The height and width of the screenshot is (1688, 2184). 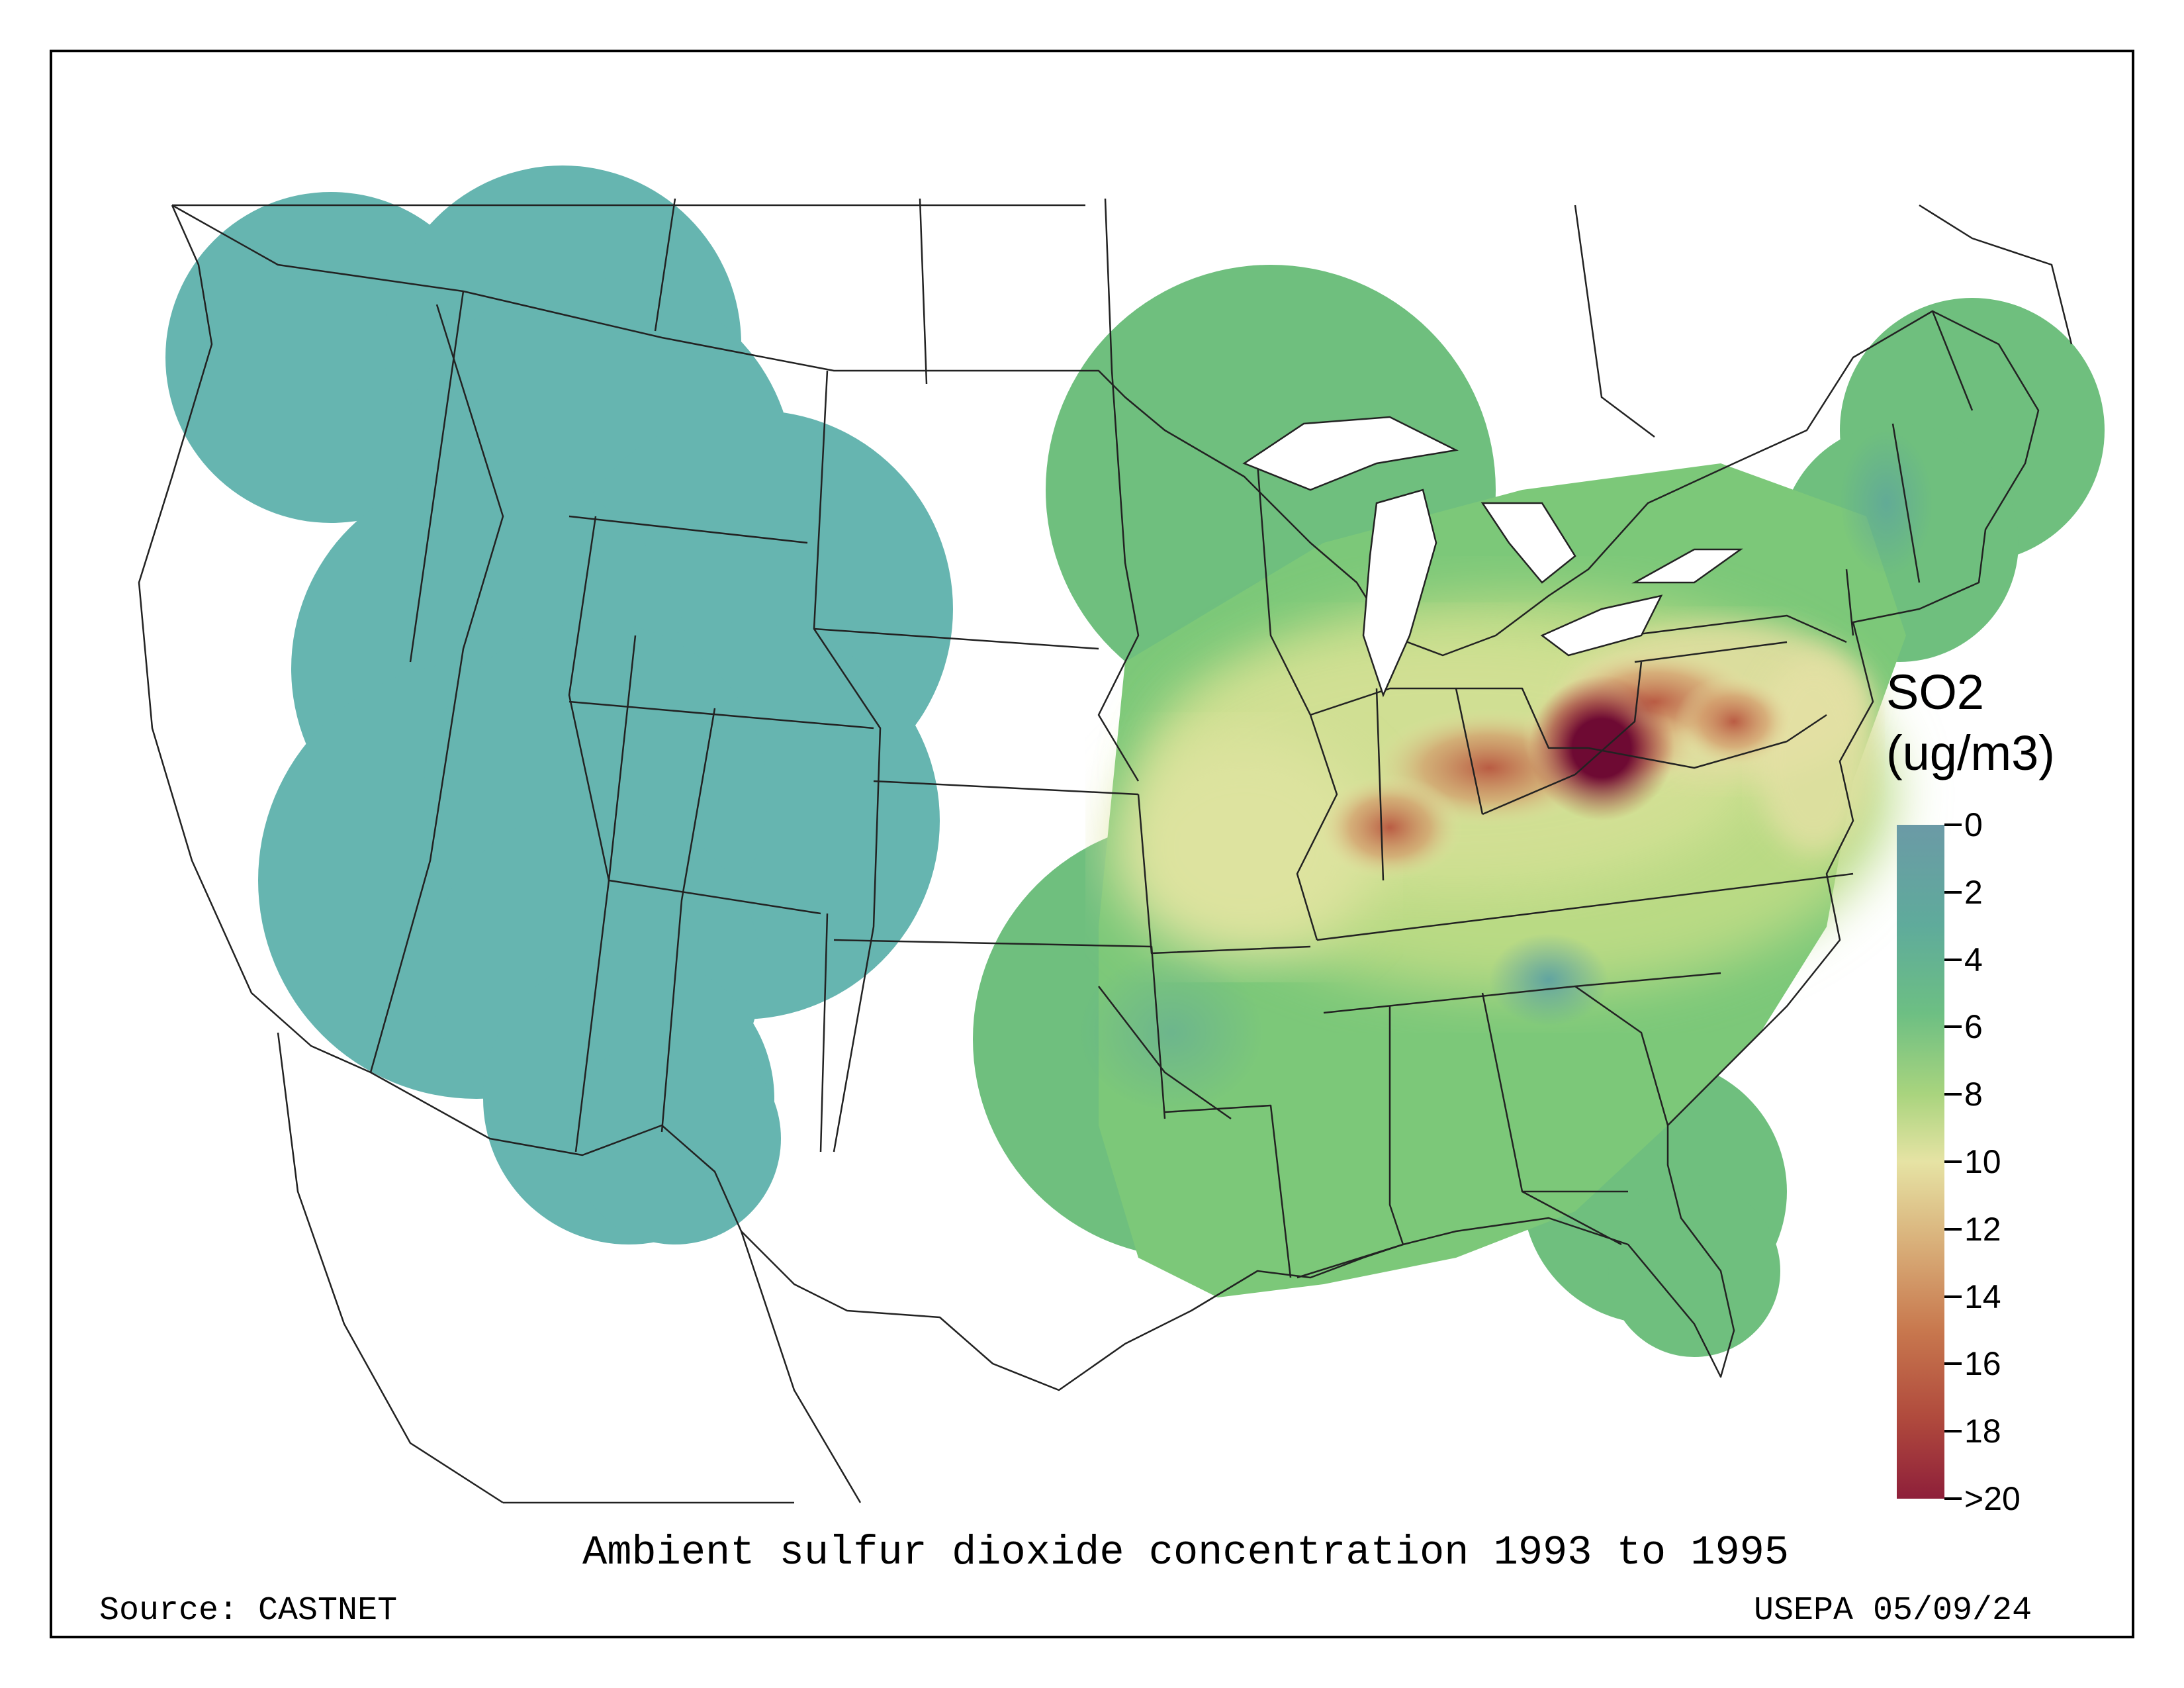 I want to click on legend-tick-label: 0, so click(x=1974, y=824).